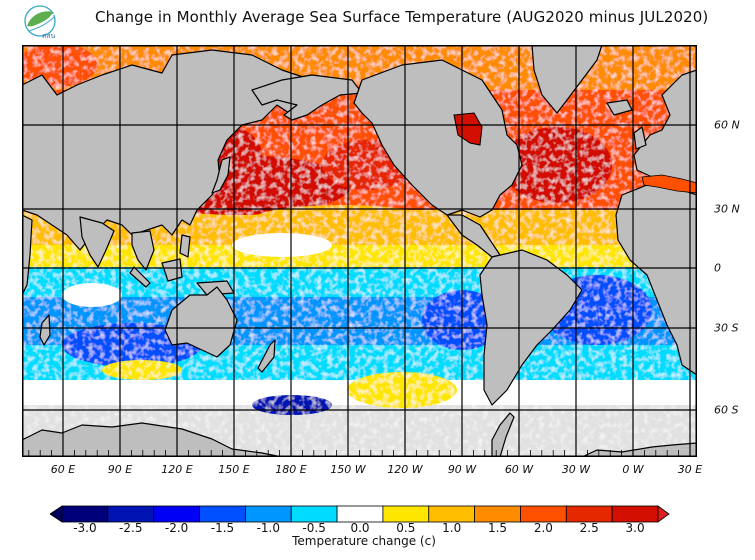 This screenshot has width=755, height=560. What do you see at coordinates (282, 245) in the screenshot?
I see `white-tropical-patch` at bounding box center [282, 245].